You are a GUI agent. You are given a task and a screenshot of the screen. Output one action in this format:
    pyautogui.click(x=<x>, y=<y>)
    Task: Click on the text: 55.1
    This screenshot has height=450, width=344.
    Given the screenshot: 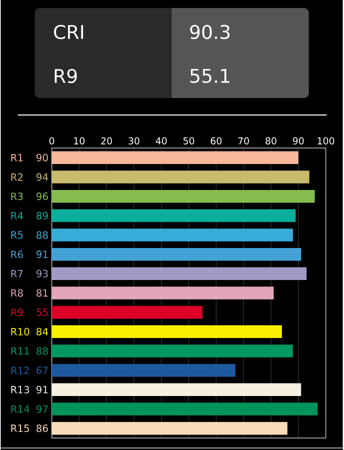 What is the action you would take?
    pyautogui.click(x=210, y=76)
    